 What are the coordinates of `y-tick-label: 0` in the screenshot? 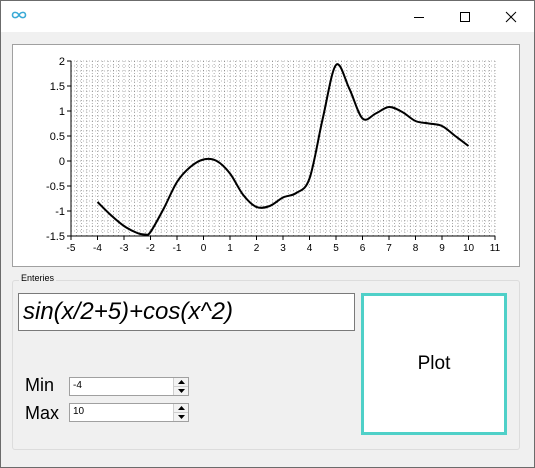 It's located at (62, 162).